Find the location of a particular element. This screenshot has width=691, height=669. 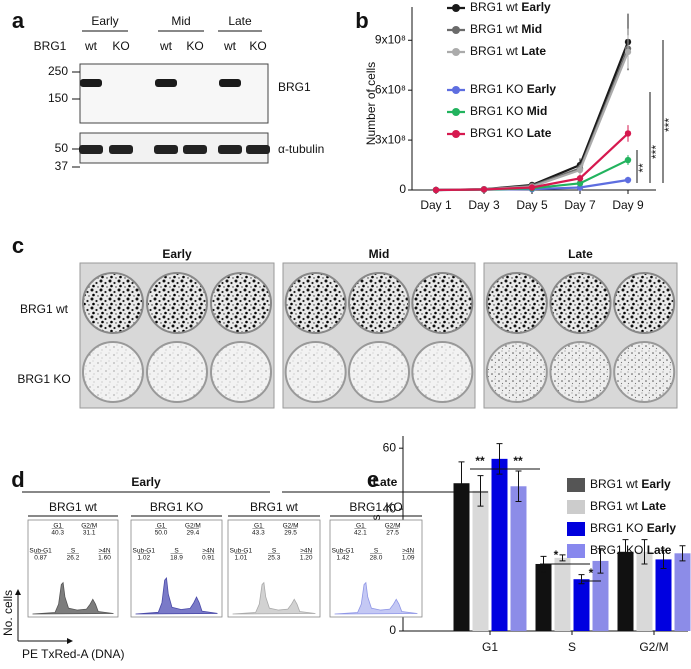

row-label: BRG1 wt is located at coordinates (44, 309).